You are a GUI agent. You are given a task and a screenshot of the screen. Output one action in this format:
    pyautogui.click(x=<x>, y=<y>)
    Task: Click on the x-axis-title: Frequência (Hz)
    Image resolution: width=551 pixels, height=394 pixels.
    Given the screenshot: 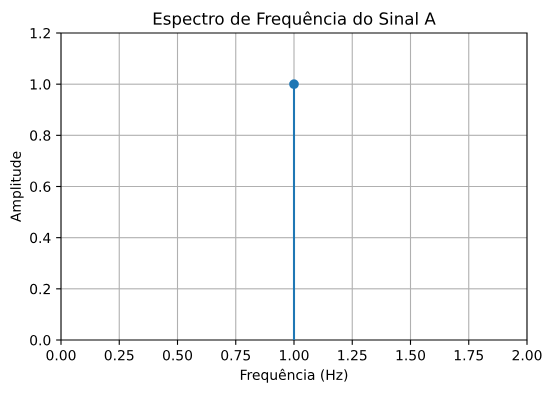 What is the action you would take?
    pyautogui.click(x=294, y=375)
    